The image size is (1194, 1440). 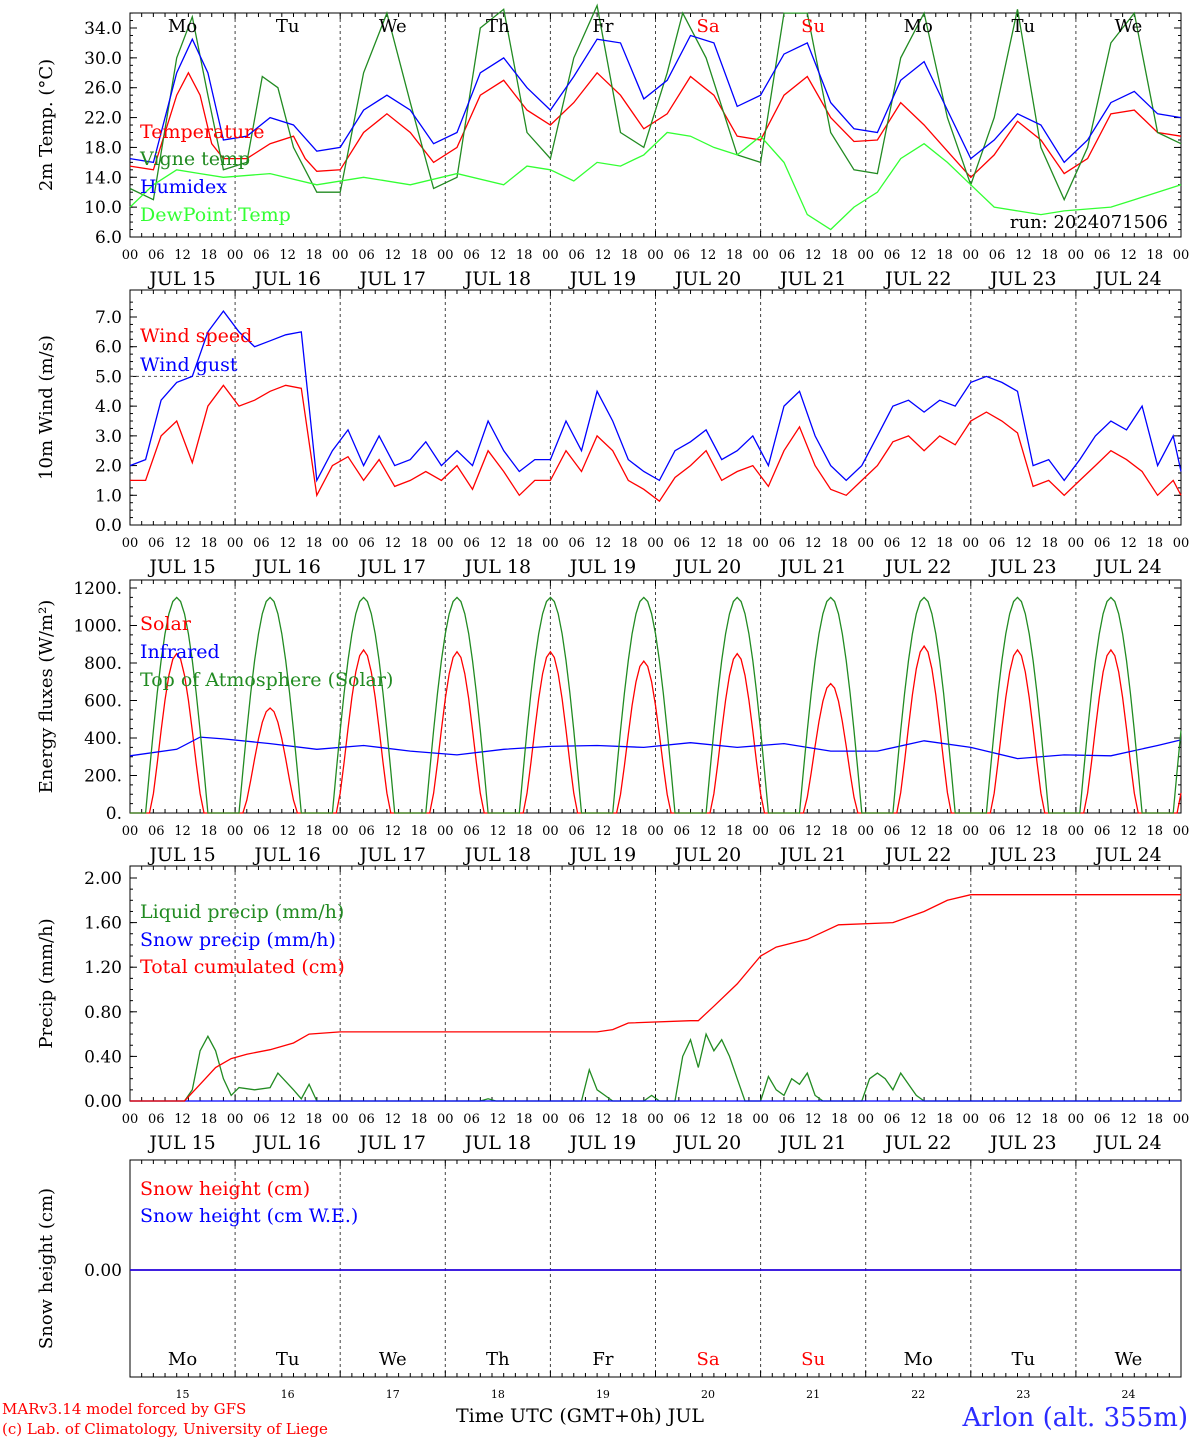 I want to click on wind-ylabel: 10m Wind (m/s), so click(x=46, y=407).